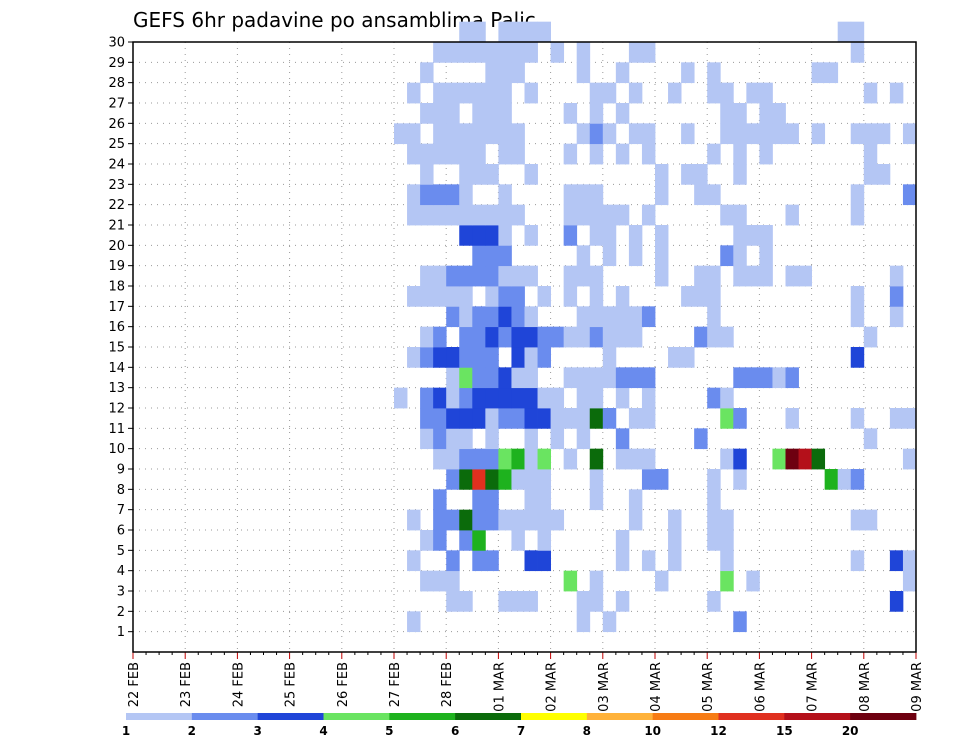  Describe the element at coordinates (116, 327) in the screenshot. I see `y-tick-label: 16` at that location.